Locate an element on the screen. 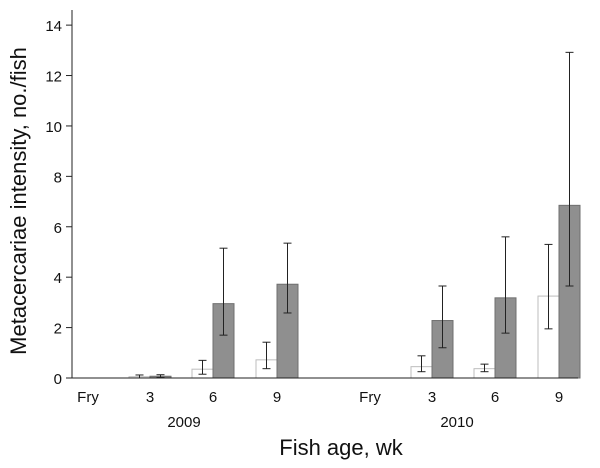 The width and height of the screenshot is (600, 468). y-tick-label: 2 is located at coordinates (58, 329).